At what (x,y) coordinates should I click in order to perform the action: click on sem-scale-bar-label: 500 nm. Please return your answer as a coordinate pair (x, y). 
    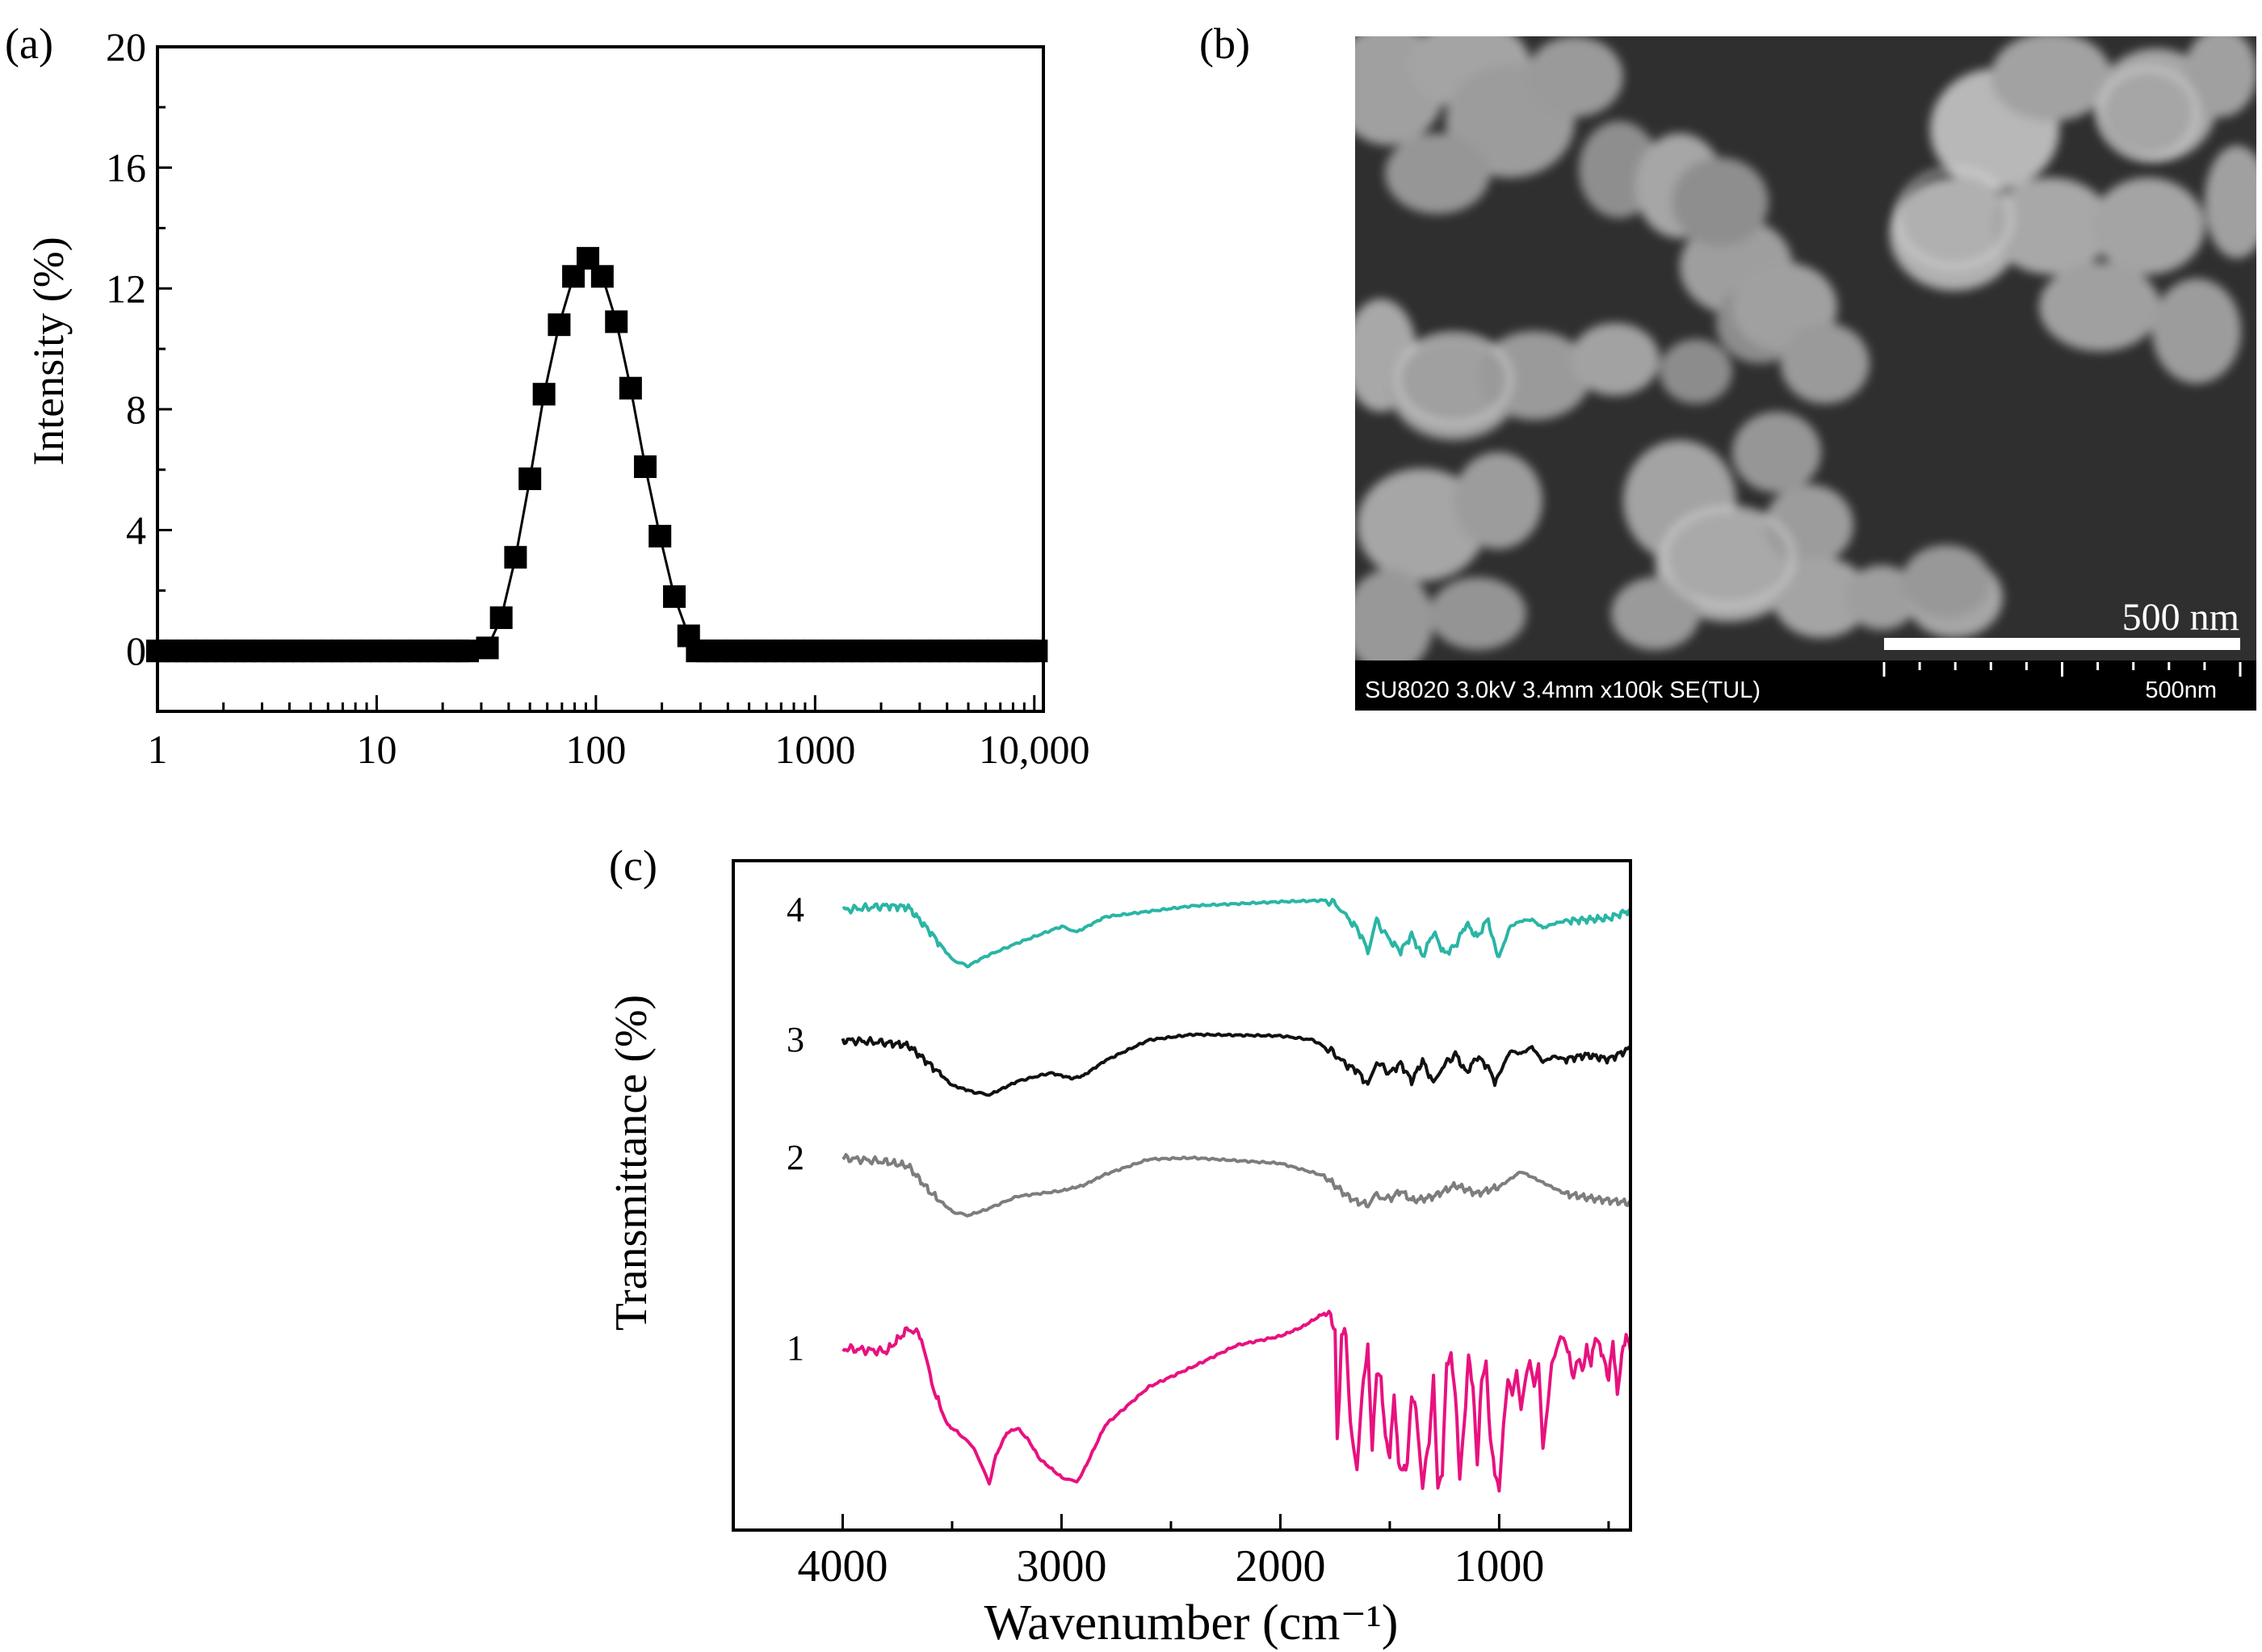
    Looking at the image, I should click on (2180, 617).